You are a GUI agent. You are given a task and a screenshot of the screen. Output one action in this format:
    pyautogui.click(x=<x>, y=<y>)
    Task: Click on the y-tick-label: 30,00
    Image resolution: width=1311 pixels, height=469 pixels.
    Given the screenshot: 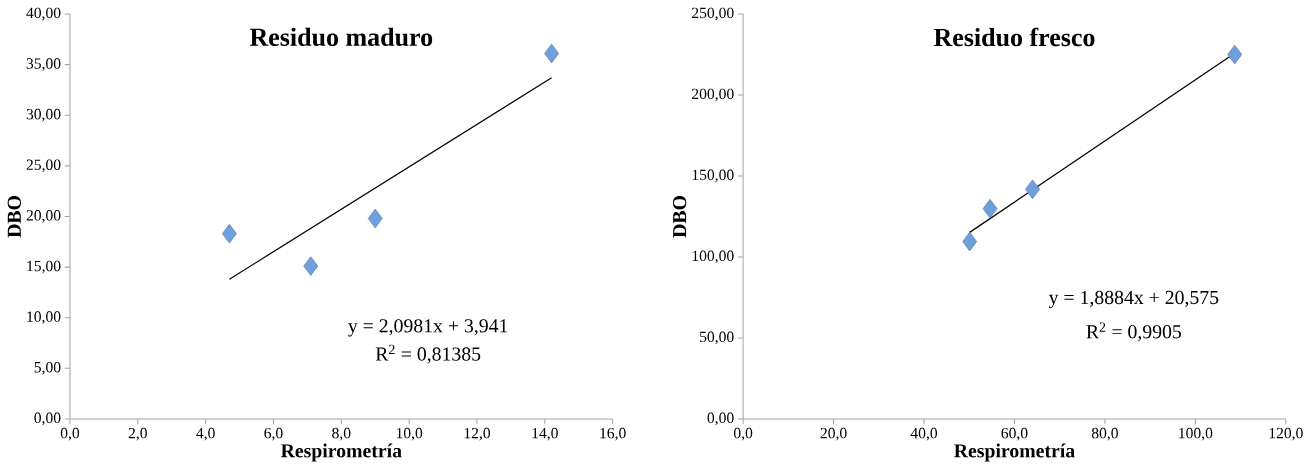 What is the action you would take?
    pyautogui.click(x=43, y=115)
    